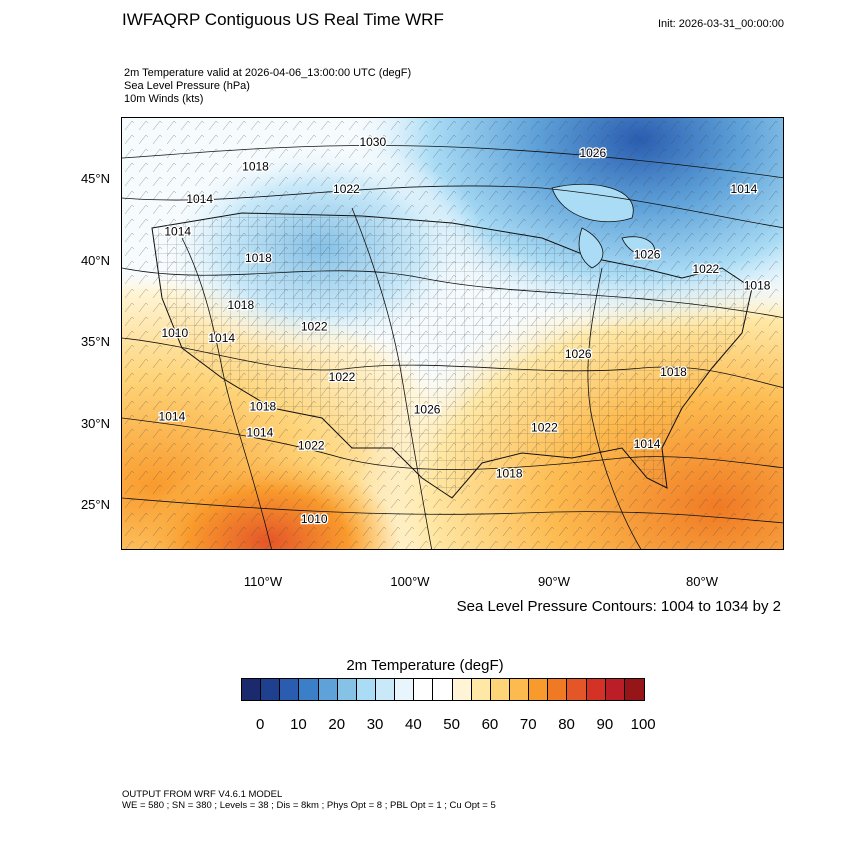  I want to click on colorbar-label: 50, so click(451, 724).